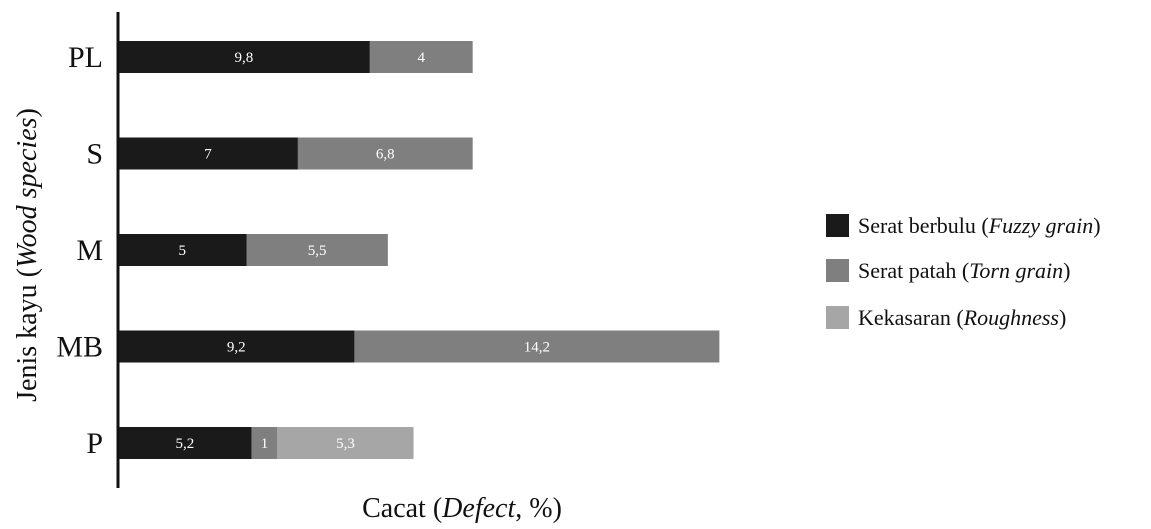 Image resolution: width=1151 pixels, height=529 pixels. I want to click on data-label-mb-fuzzy-grain: 9,2, so click(236, 348).